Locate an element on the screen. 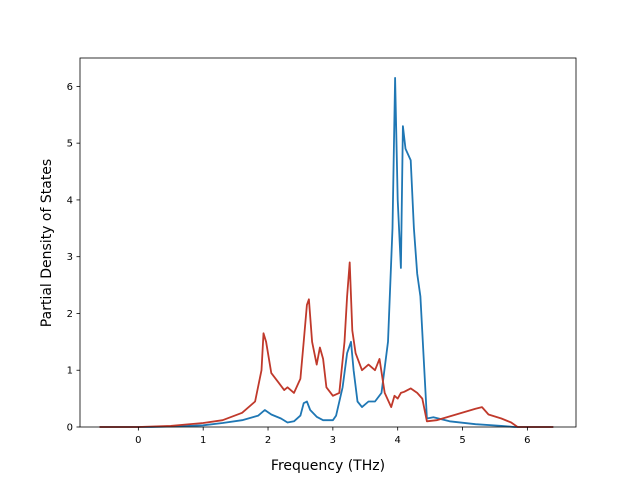  x-tick-label: 3 is located at coordinates (333, 440).